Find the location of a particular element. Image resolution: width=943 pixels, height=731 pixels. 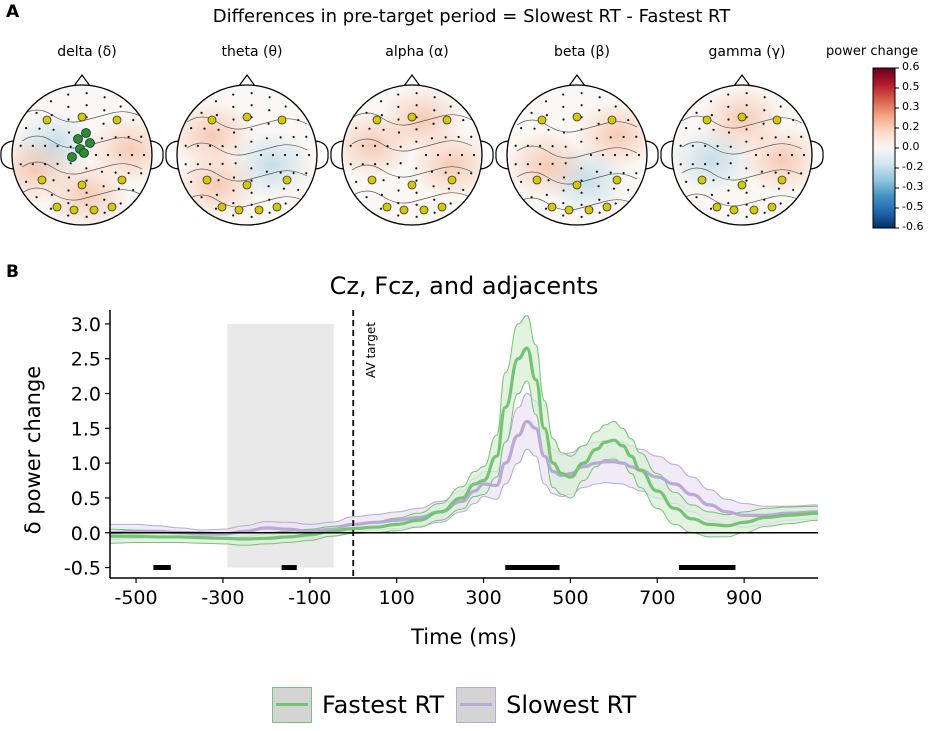

contour-line is located at coordinates (577, 152).